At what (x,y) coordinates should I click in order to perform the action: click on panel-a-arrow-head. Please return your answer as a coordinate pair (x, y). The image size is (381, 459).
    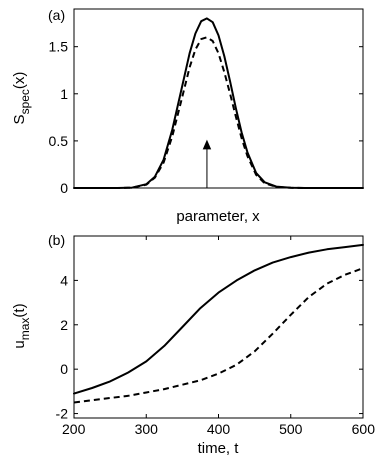
    Looking at the image, I should click on (207, 144).